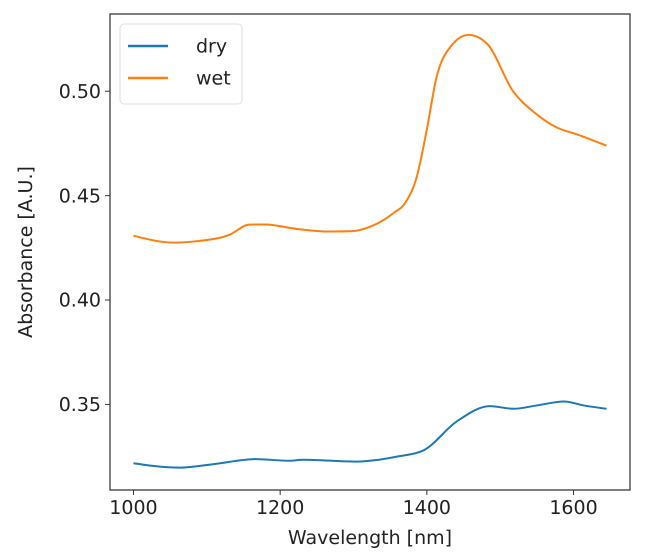 The width and height of the screenshot is (646, 558). What do you see at coordinates (370, 538) in the screenshot?
I see `x-axis-title: Wavelength [nm]` at bounding box center [370, 538].